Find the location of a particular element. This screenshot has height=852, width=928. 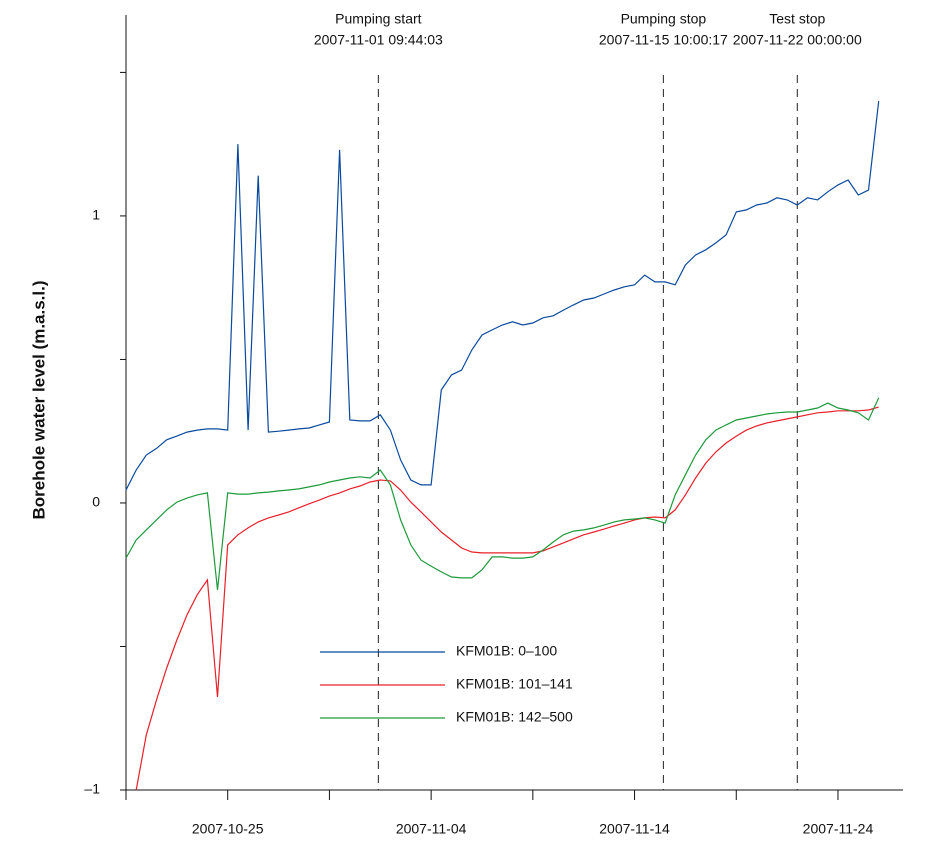

y-tick-label: 0 is located at coordinates (96, 502).